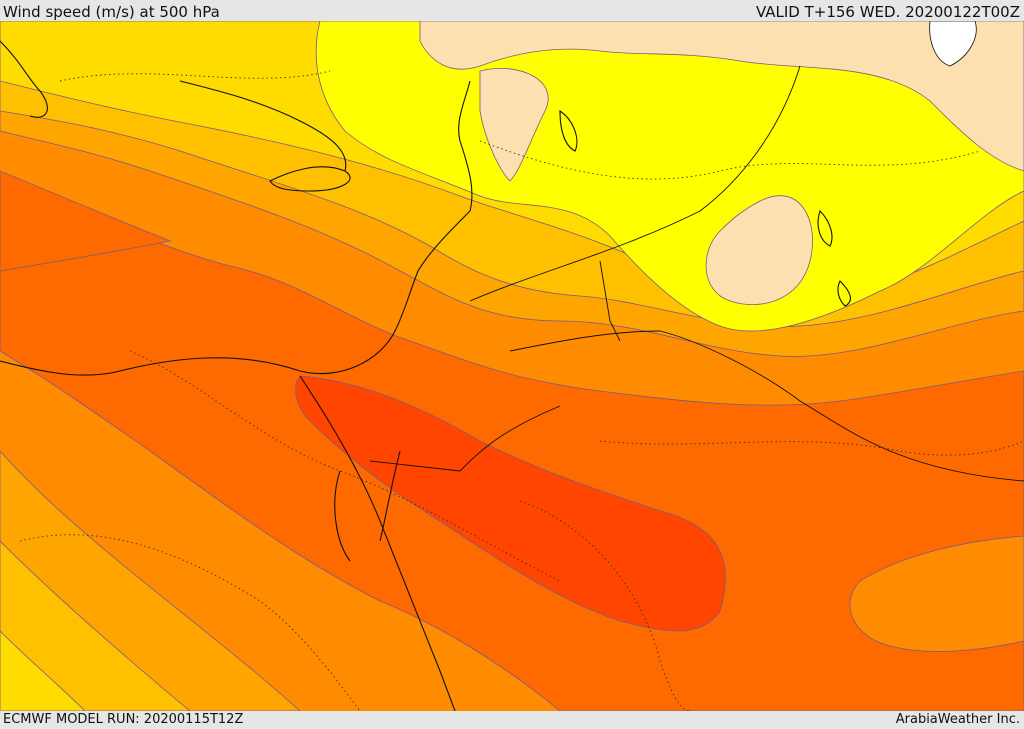 The width and height of the screenshot is (1024, 729). I want to click on wind-band-west-strip, so click(86, 221).